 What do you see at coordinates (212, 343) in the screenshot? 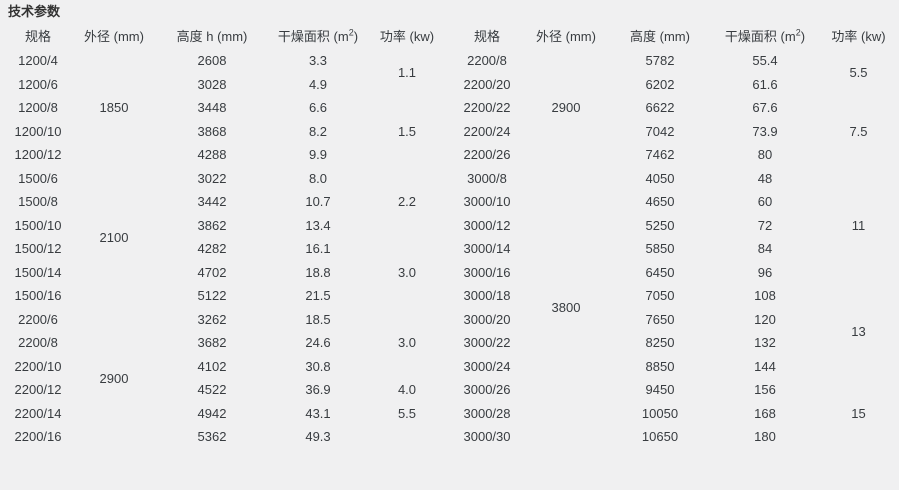
I see `table-cell: 3682` at bounding box center [212, 343].